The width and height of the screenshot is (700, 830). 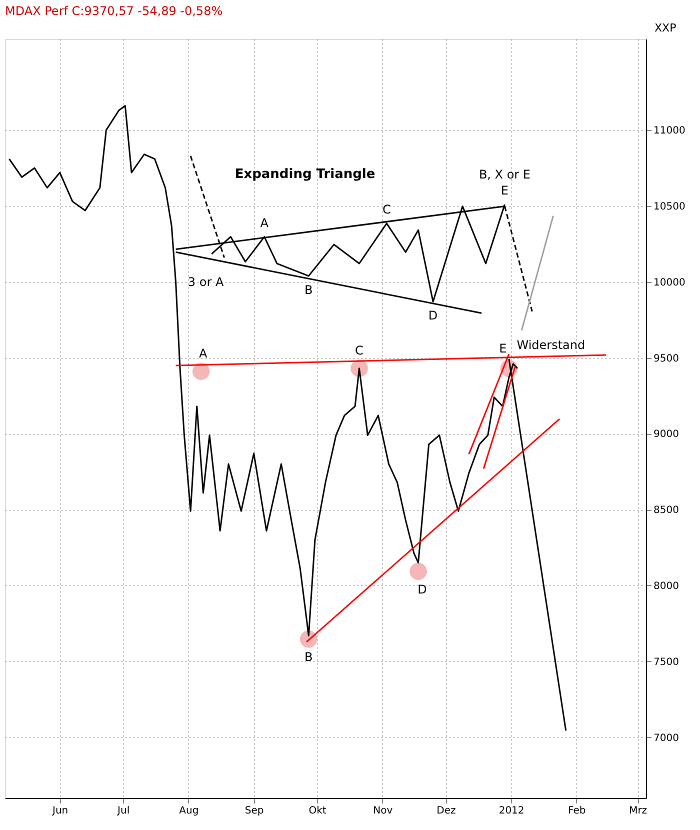 I want to click on x-tick-label: Mrz, so click(x=638, y=811).